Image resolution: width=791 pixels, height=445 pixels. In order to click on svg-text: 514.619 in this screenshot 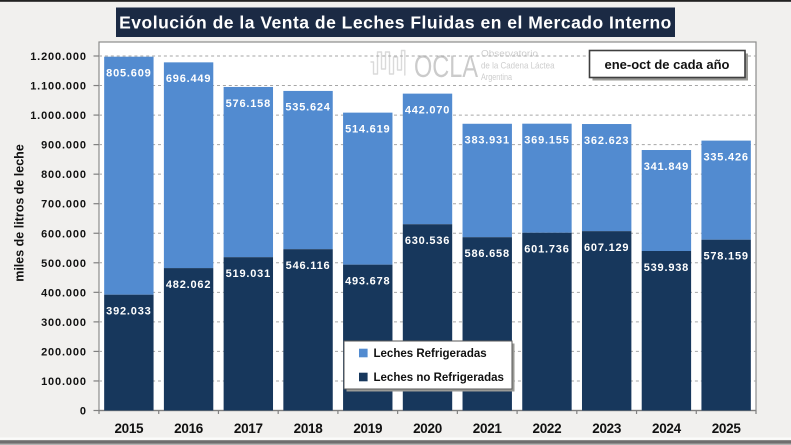, I will do `click(367, 129)`.